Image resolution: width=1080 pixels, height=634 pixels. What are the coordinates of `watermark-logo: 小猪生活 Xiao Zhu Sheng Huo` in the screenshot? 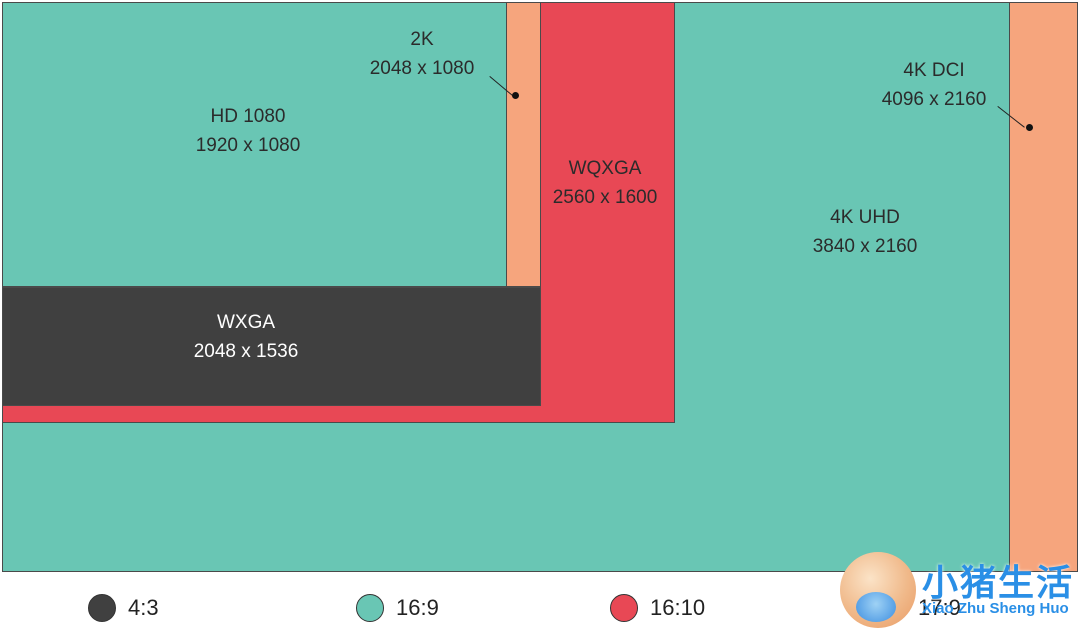 It's located at (958, 590).